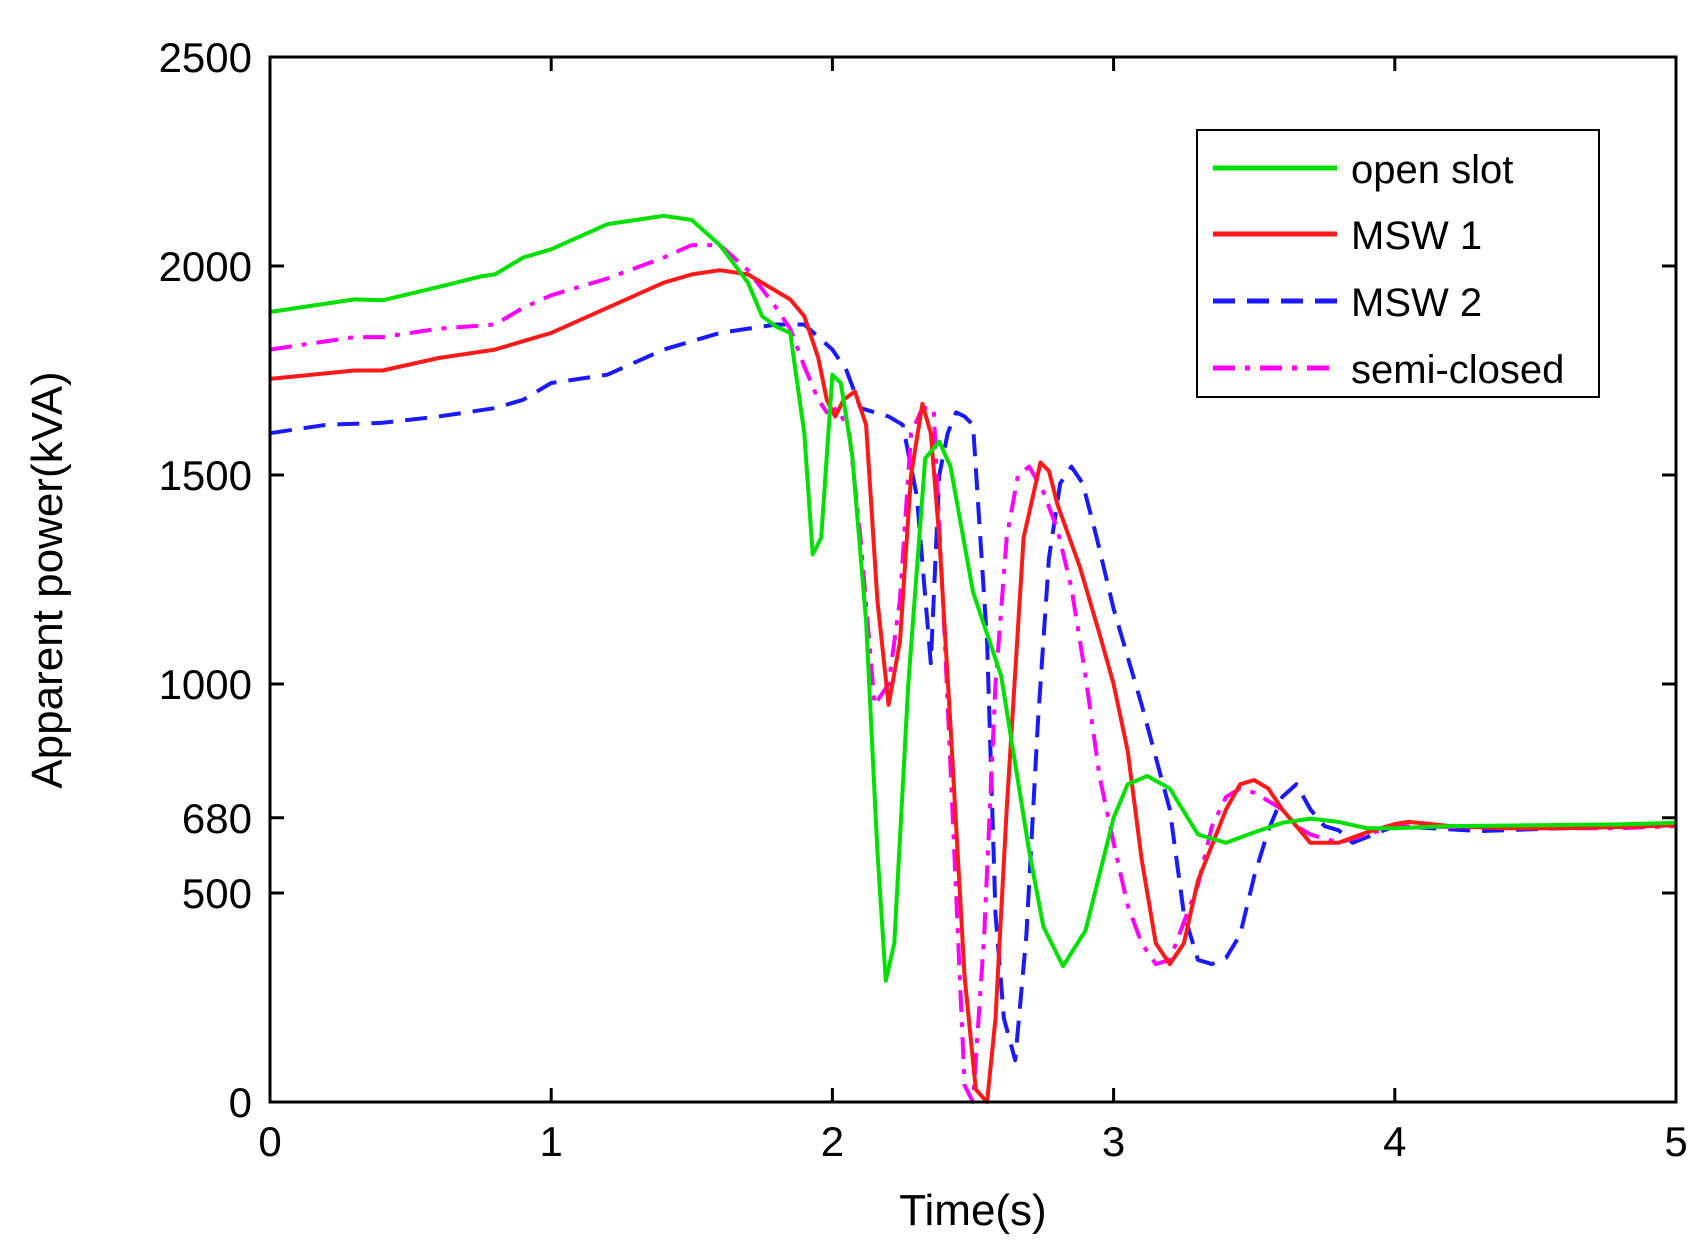 The image size is (1700, 1255). What do you see at coordinates (205, 57) in the screenshot?
I see `y-tick-label: 2500` at bounding box center [205, 57].